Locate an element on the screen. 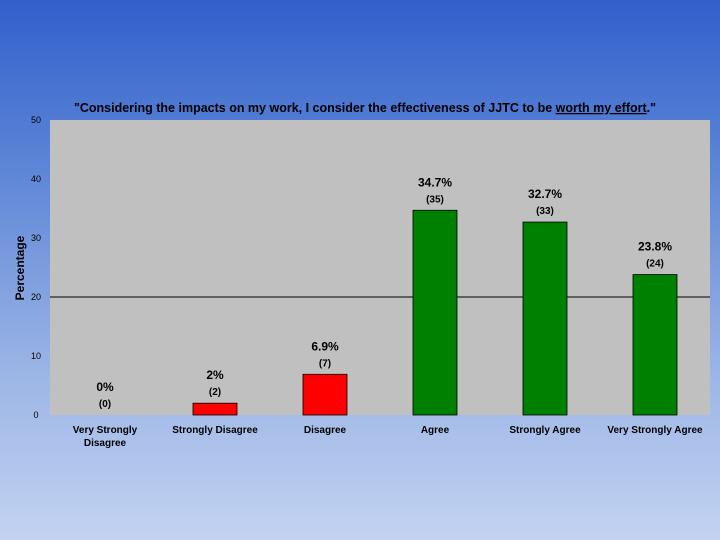 Image resolution: width=720 pixels, height=540 pixels. count-label: (0) is located at coordinates (105, 404).